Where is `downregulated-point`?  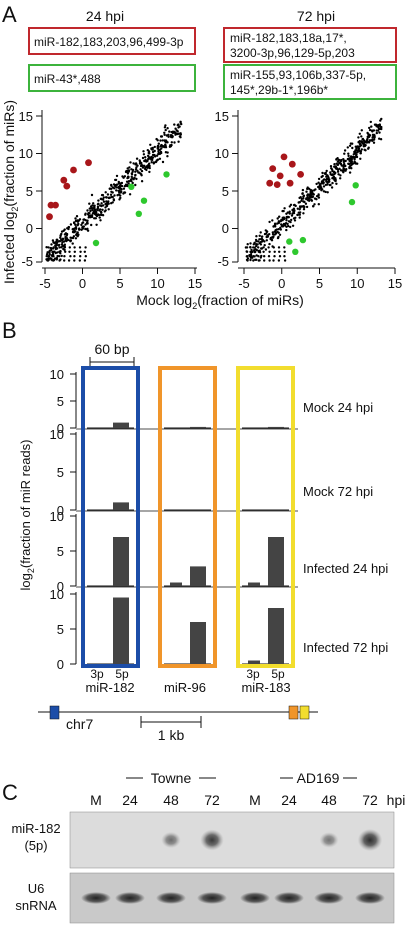
downregulated-point is located at coordinates (96, 243).